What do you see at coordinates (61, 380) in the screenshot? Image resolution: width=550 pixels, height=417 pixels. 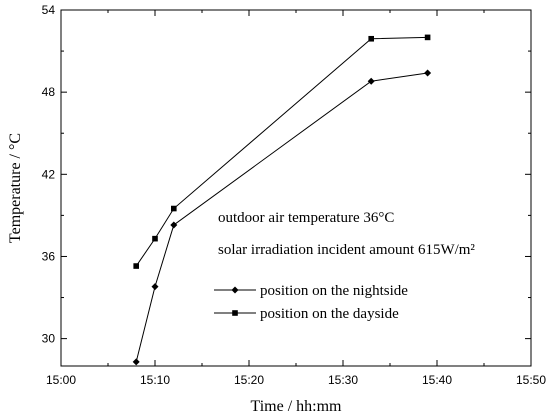 I see `x-tick-label: 15:00` at bounding box center [61, 380].